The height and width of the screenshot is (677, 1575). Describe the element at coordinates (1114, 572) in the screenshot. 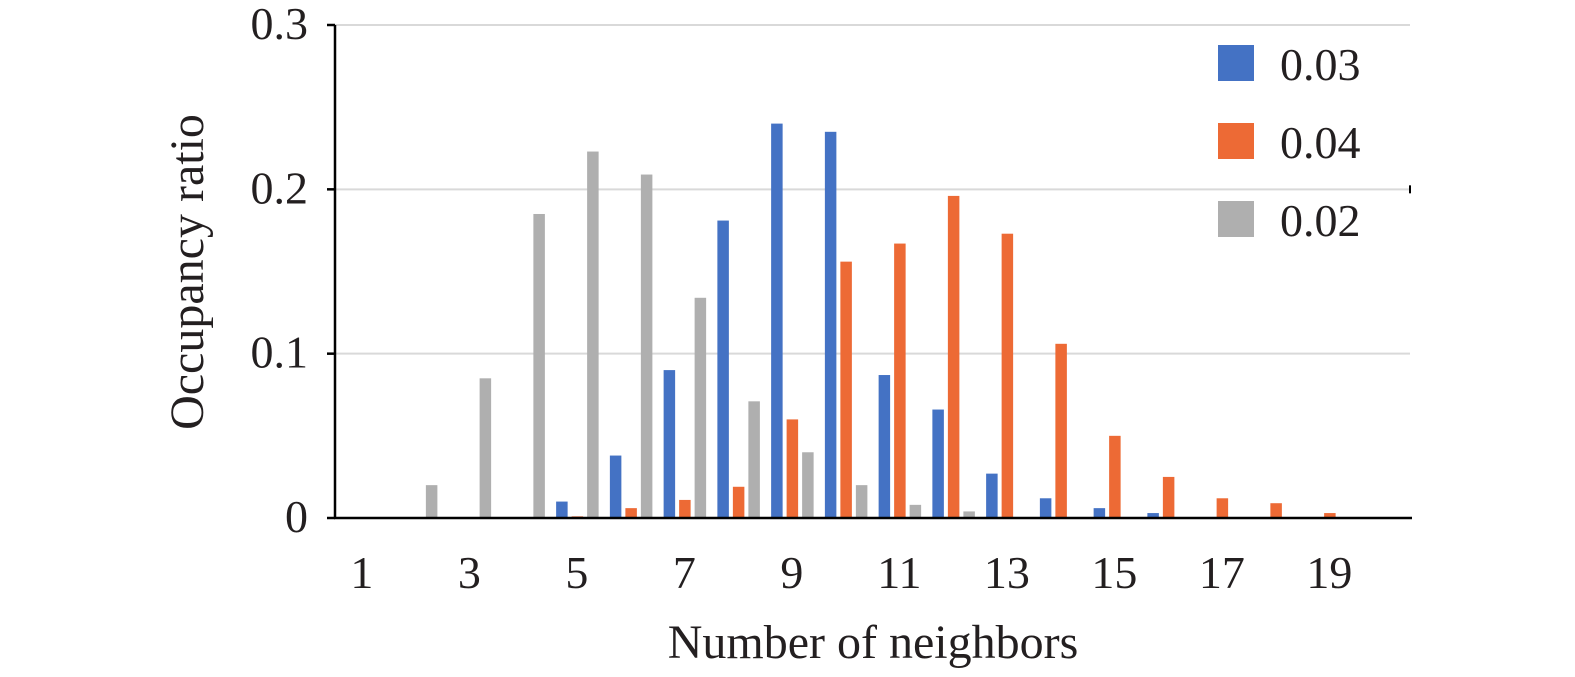

I see `x-tick-label: 15` at that location.